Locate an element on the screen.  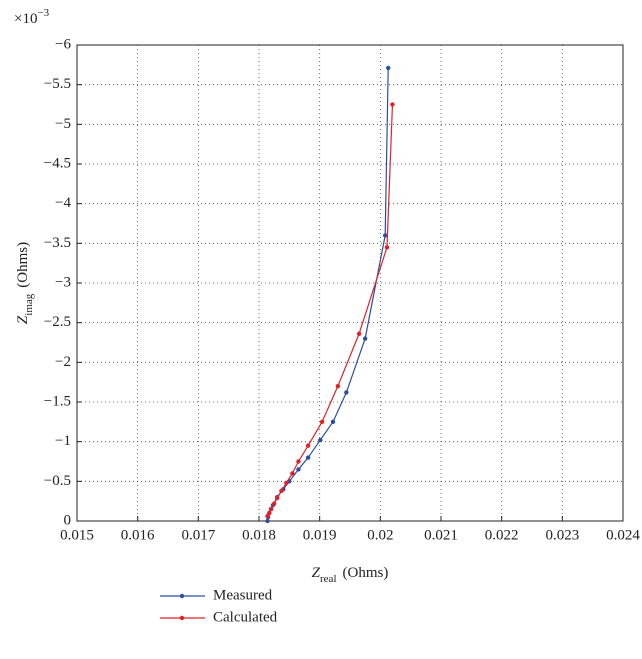
y-tick-label: 0 is located at coordinates (68, 520).